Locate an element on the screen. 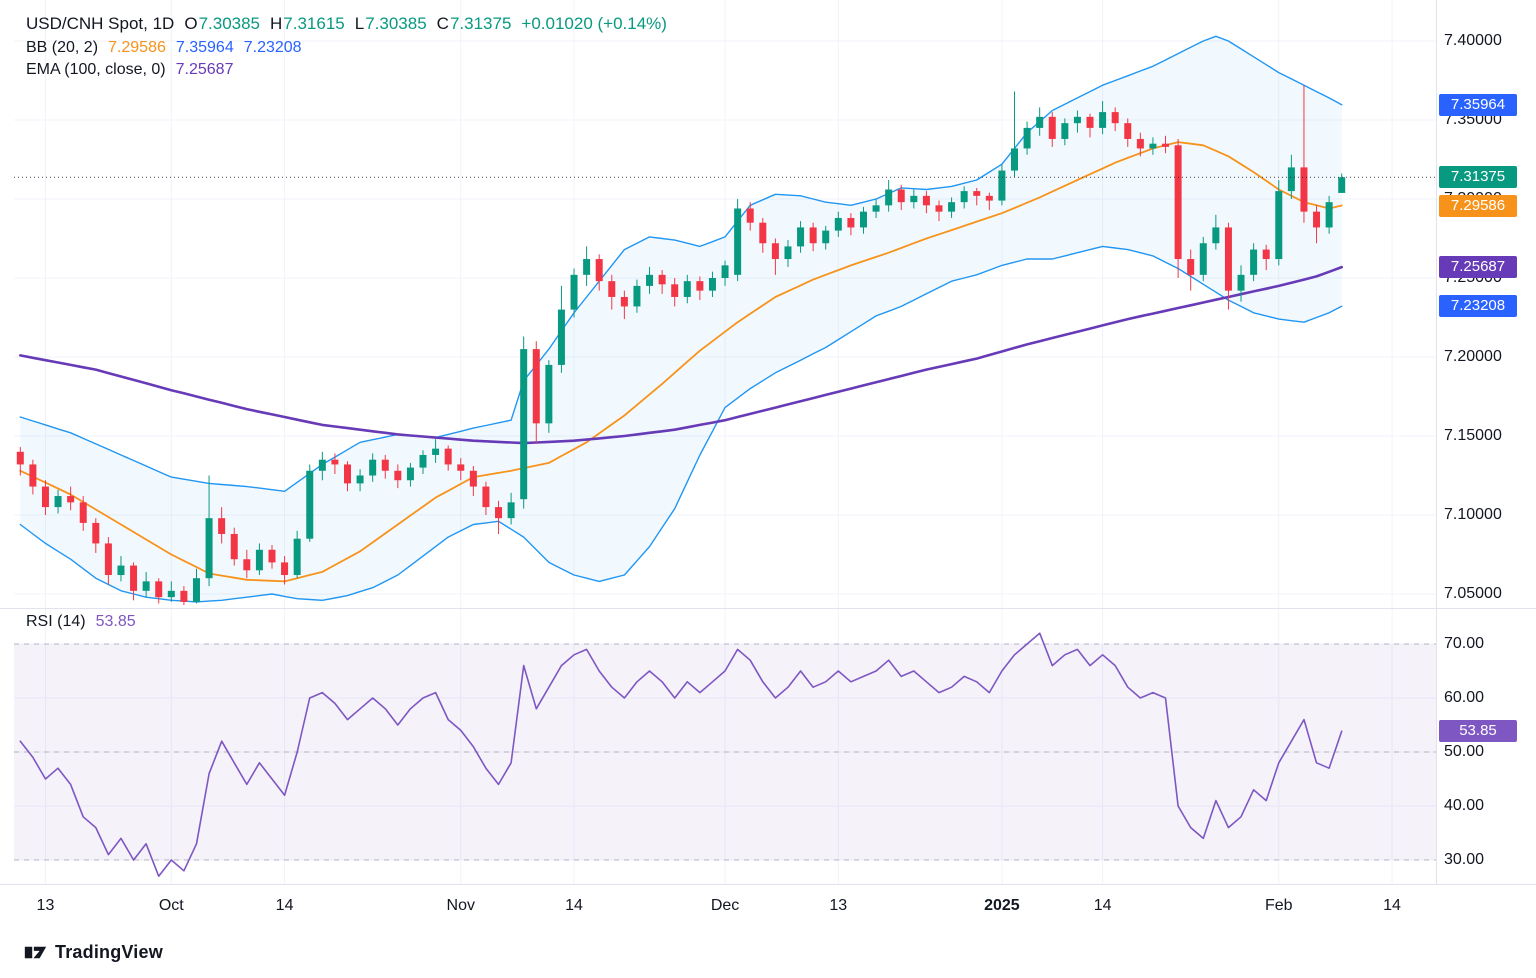 The height and width of the screenshot is (978, 1536). bb-legend-row: BB (20, 2) 7.29586 7.35964 7.23208 is located at coordinates (346, 48).